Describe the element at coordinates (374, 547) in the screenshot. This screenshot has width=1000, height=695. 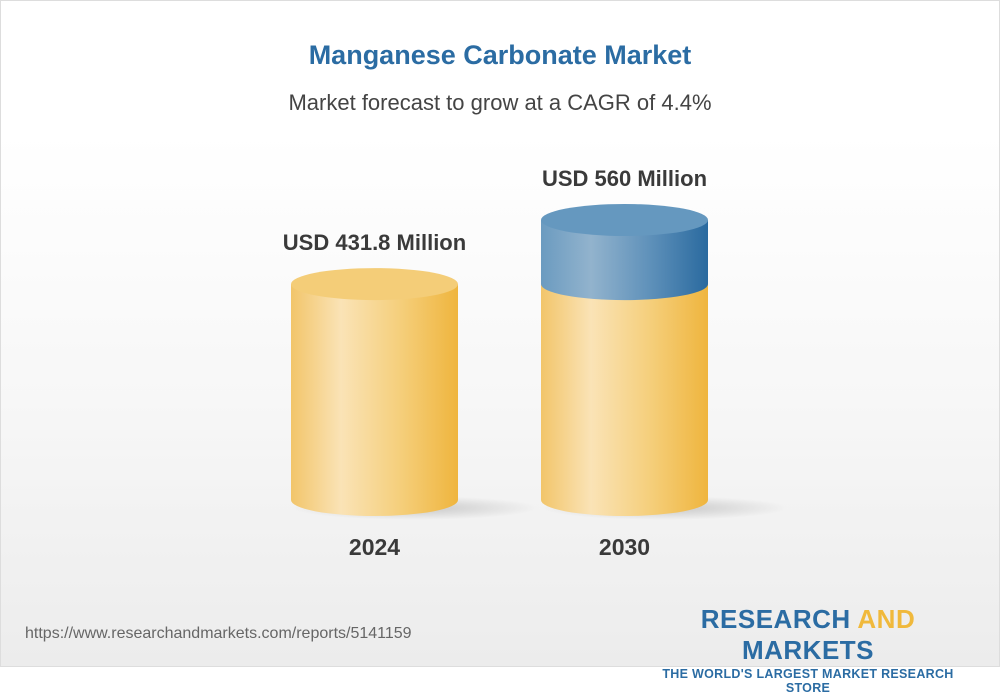
I see `category-label: 2024` at that location.